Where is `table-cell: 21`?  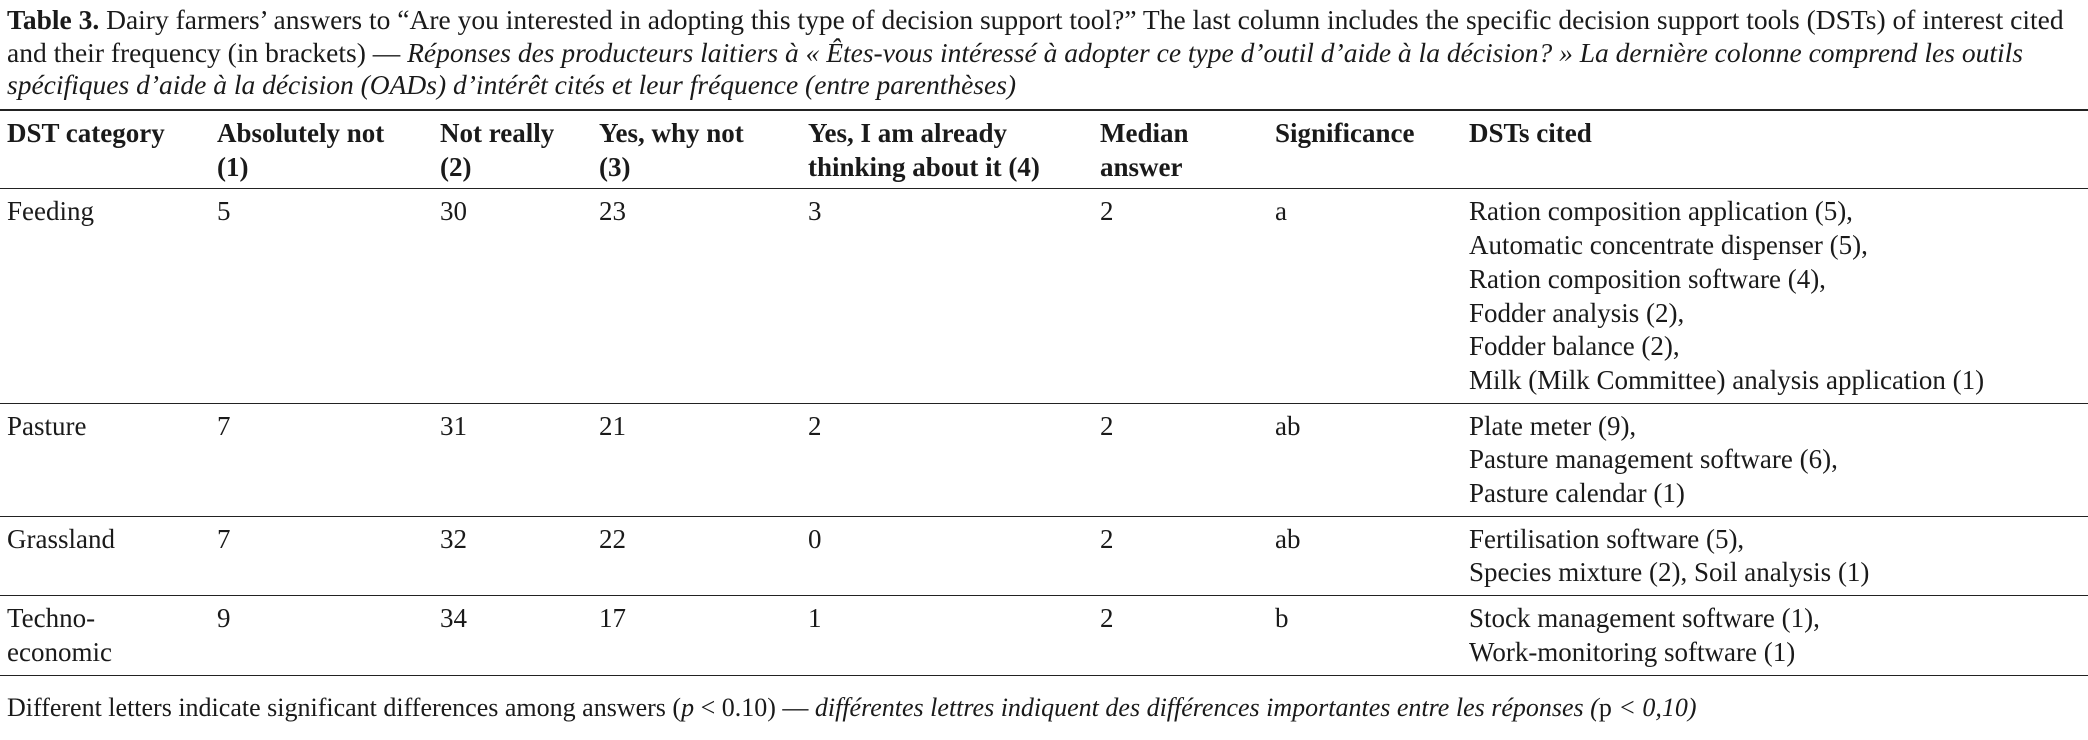
table-cell: 21 is located at coordinates (696, 459).